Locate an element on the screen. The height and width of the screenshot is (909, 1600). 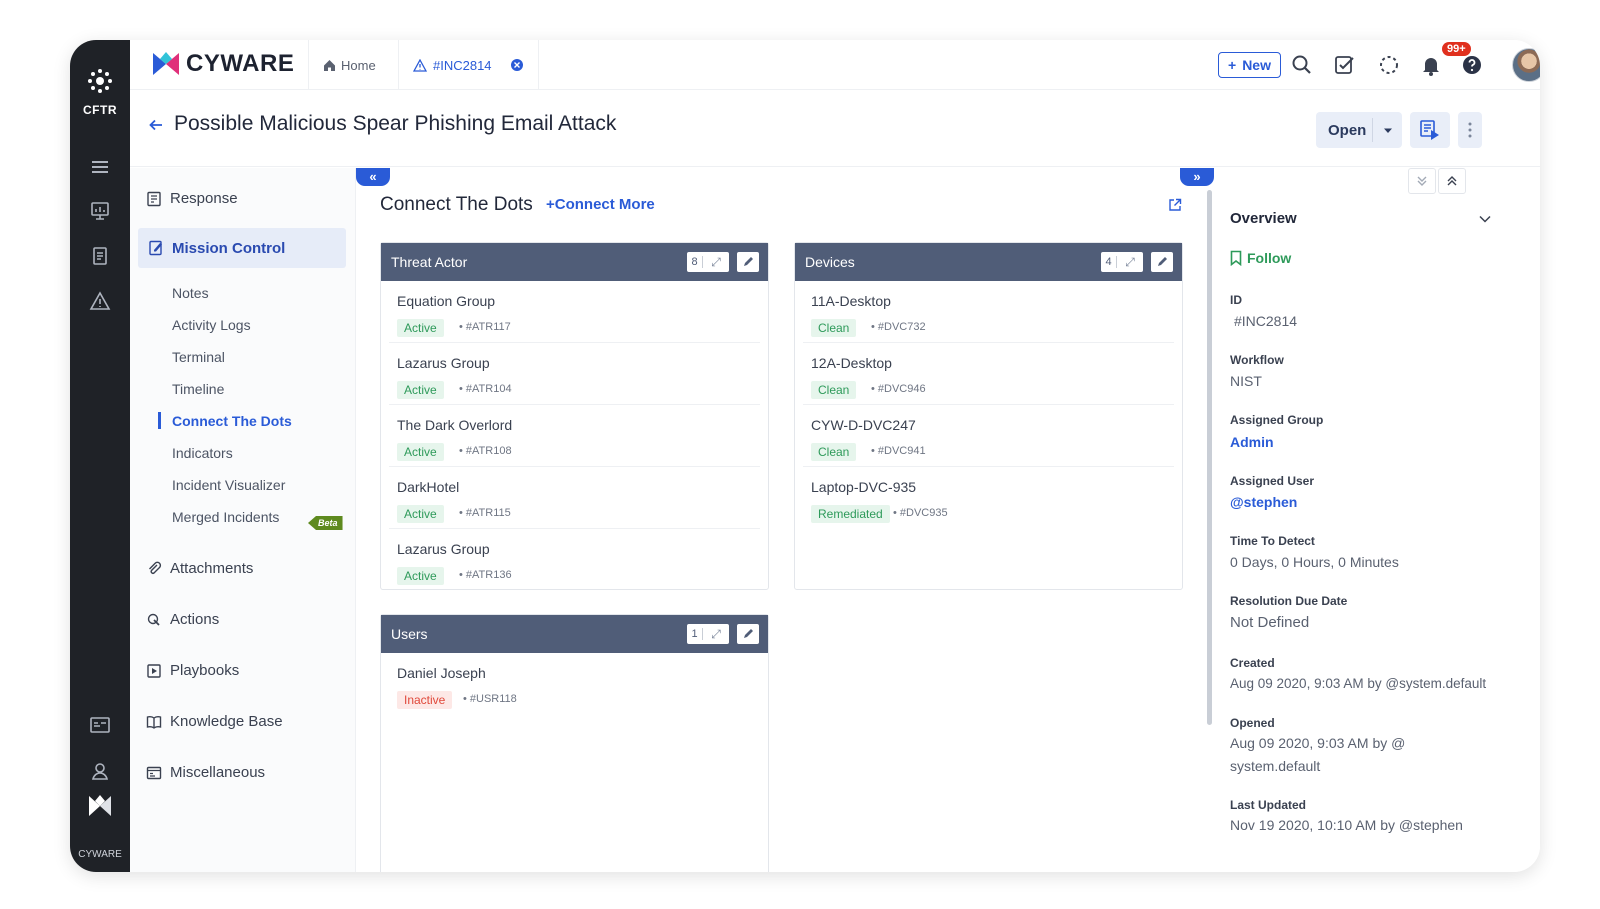
item-name: Daniel Joseph is located at coordinates (441, 673).